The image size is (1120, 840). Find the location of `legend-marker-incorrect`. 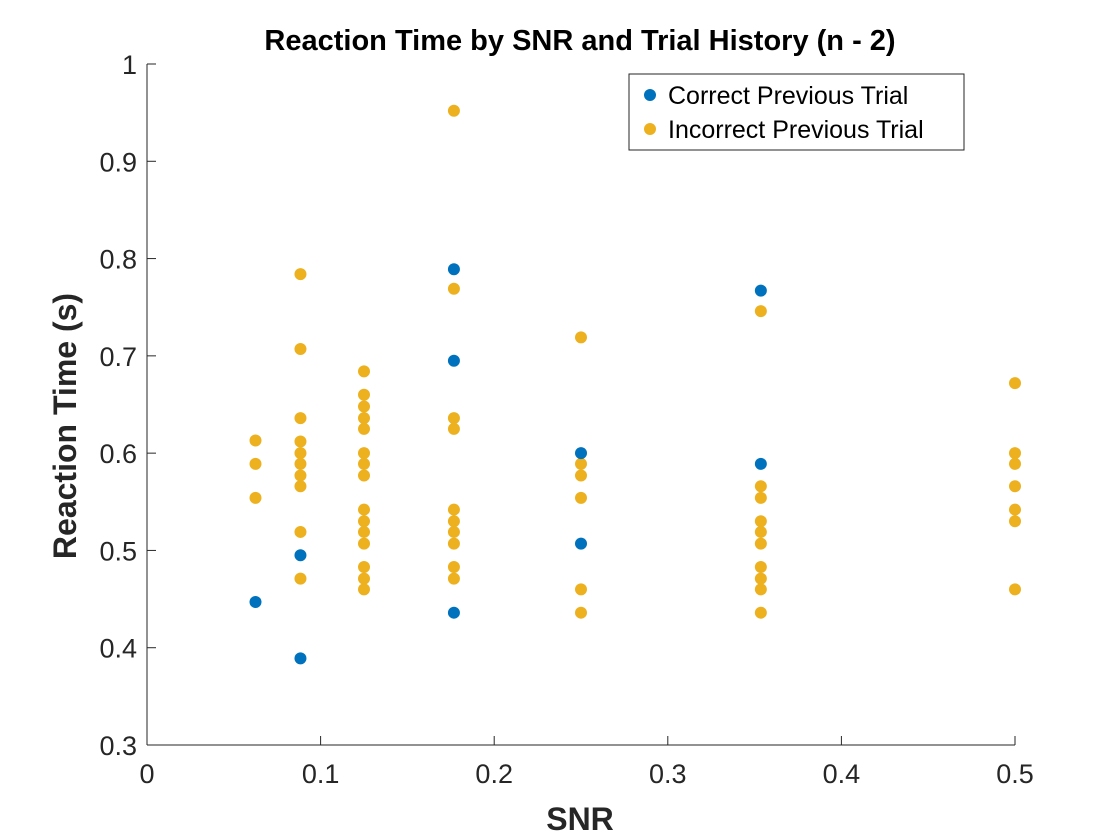

legend-marker-incorrect is located at coordinates (650, 129).